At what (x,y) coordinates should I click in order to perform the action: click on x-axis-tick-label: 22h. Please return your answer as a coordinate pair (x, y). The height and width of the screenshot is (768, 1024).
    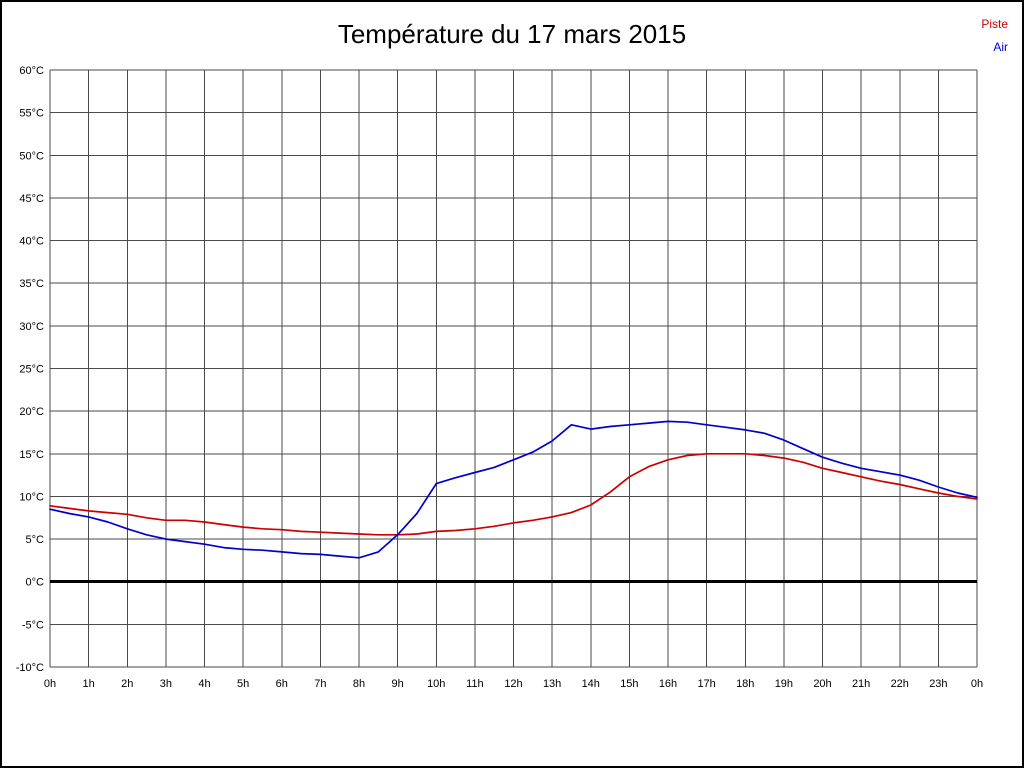
    Looking at the image, I should click on (900, 684).